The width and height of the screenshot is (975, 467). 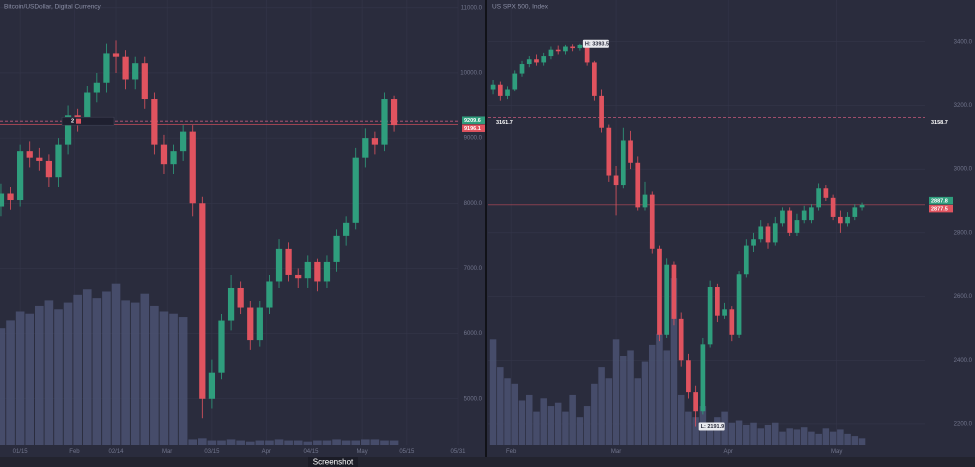 What do you see at coordinates (963, 233) in the screenshot?
I see `y-tick-label: 2800.0` at bounding box center [963, 233].